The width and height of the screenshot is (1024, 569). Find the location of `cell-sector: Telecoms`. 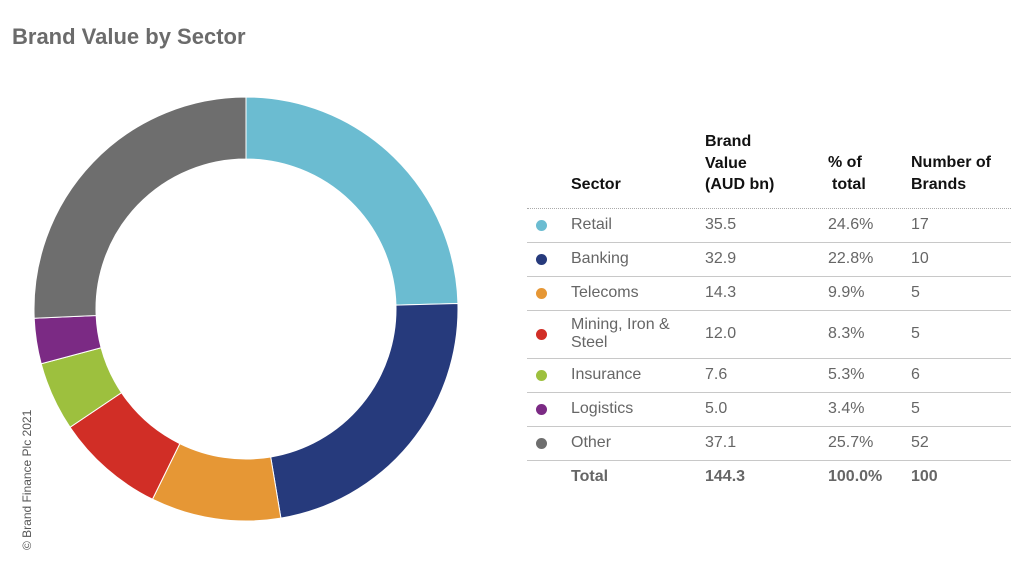

cell-sector: Telecoms is located at coordinates (605, 292).